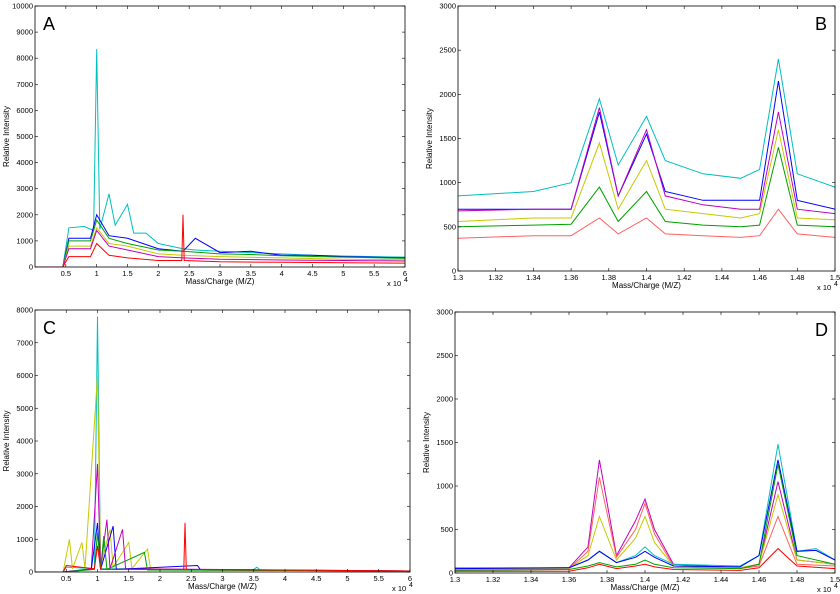 This screenshot has height=594, width=840. Describe the element at coordinates (49, 328) in the screenshot. I see `panel-label-c: C` at that location.